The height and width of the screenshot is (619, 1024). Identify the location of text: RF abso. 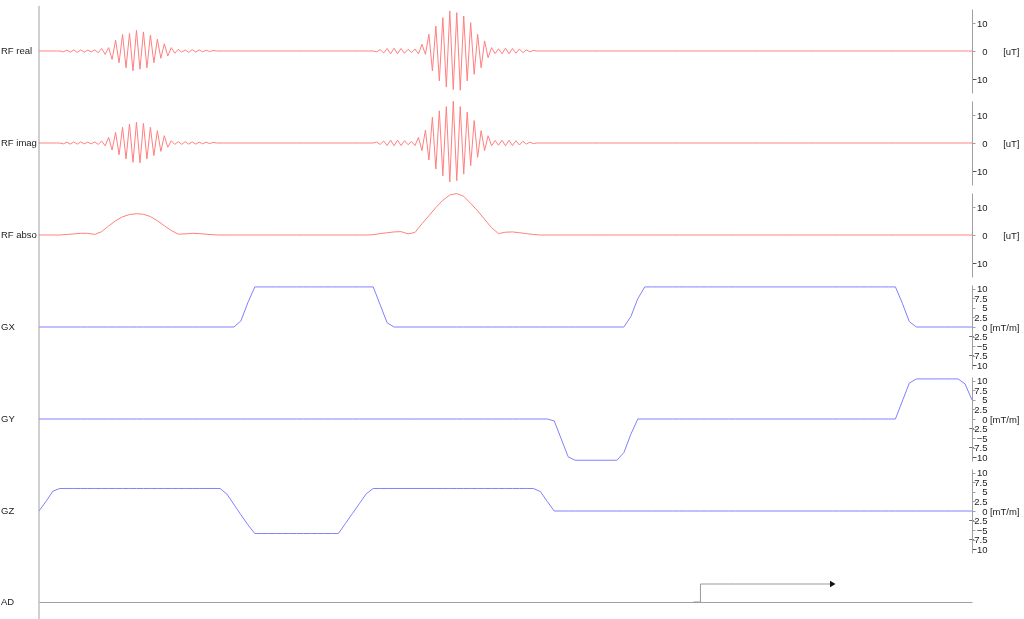
(19, 234).